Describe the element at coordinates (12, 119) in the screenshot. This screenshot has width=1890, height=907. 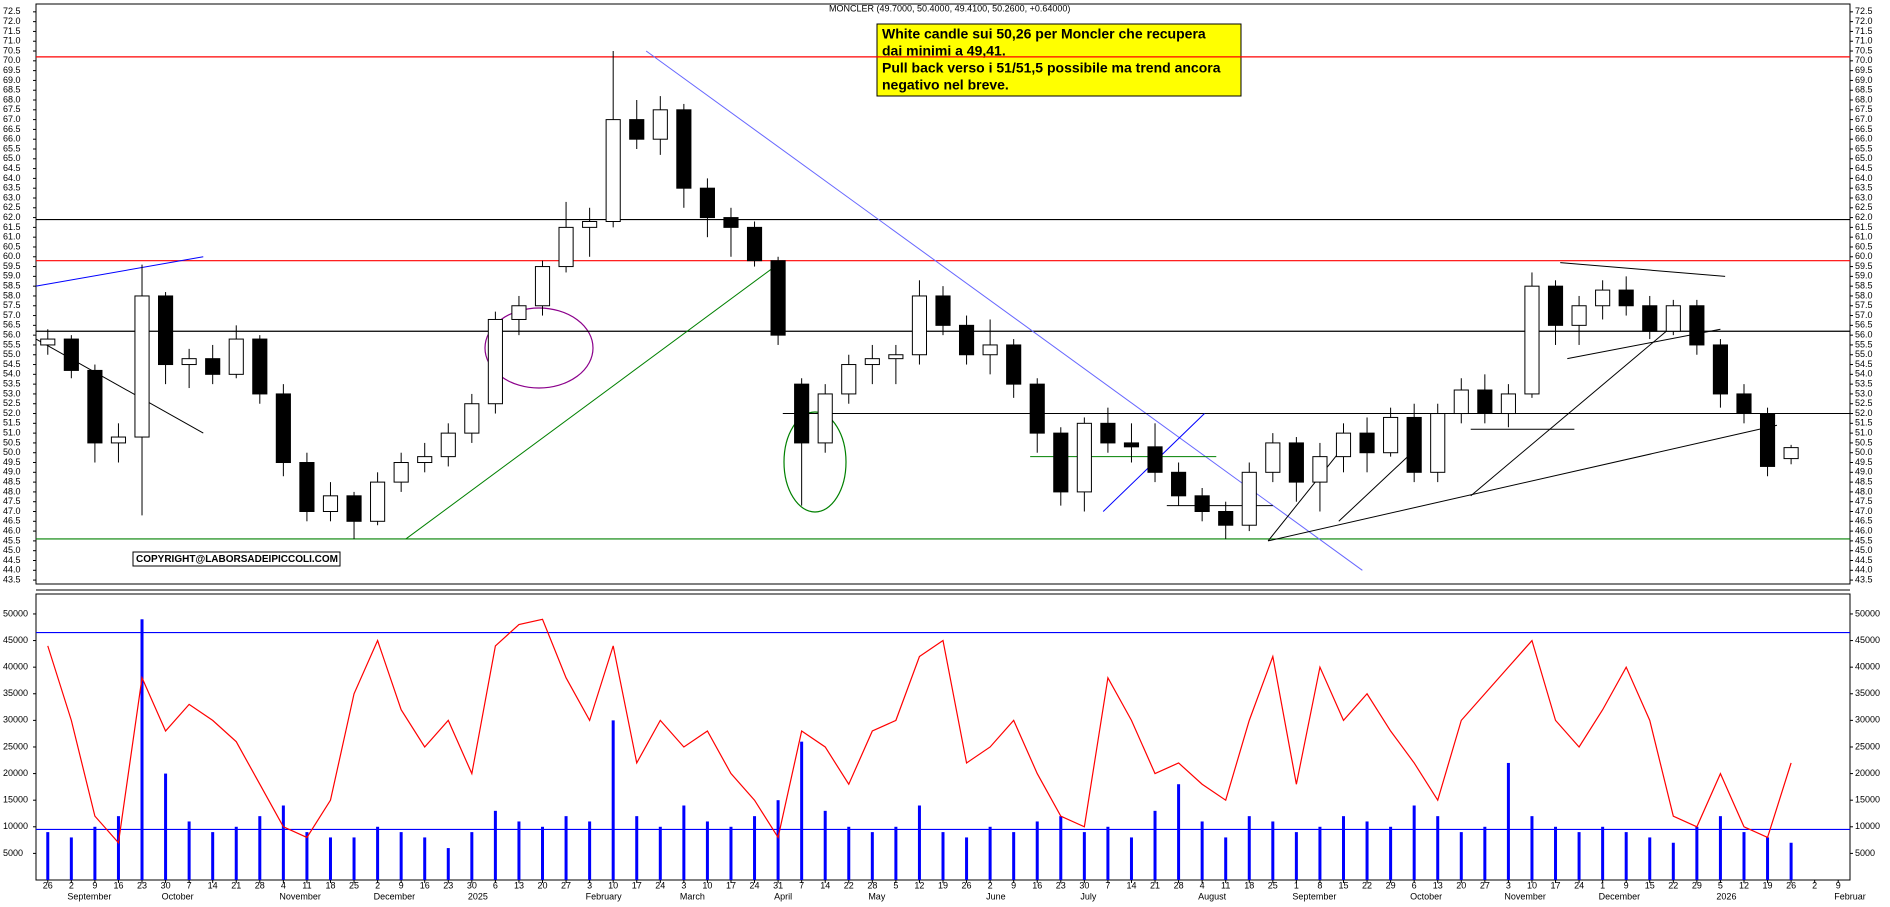
I see `y-tick-label: 67.0` at that location.